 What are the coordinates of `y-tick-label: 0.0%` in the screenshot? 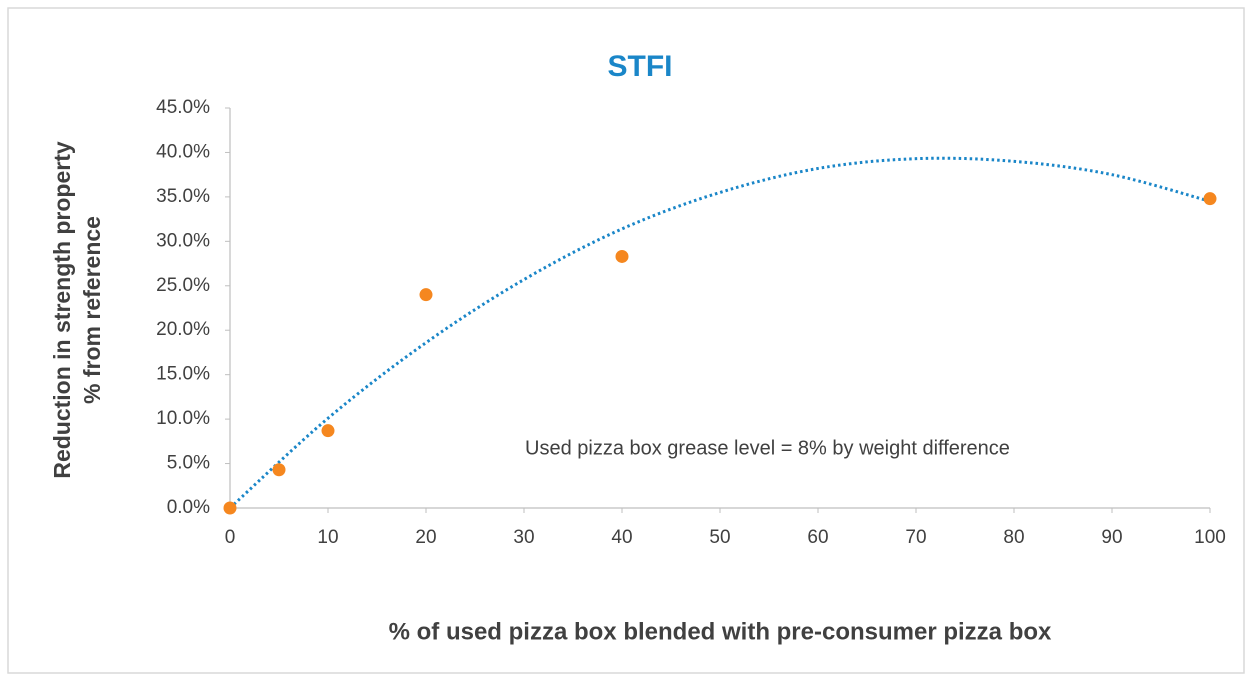 It's located at (188, 507).